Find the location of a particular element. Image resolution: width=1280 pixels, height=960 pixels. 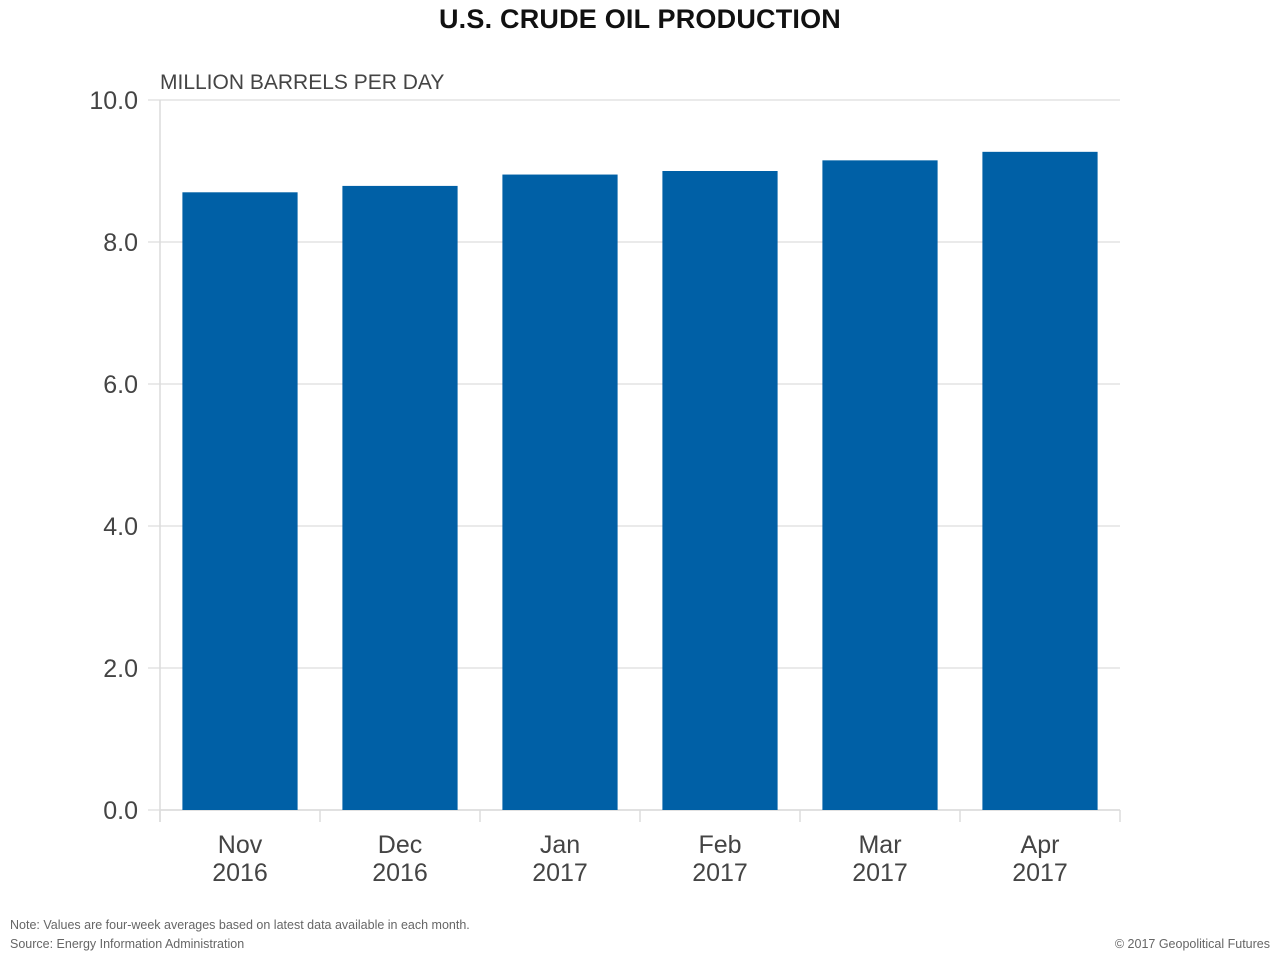

bar-jan-2017 is located at coordinates (560, 492).